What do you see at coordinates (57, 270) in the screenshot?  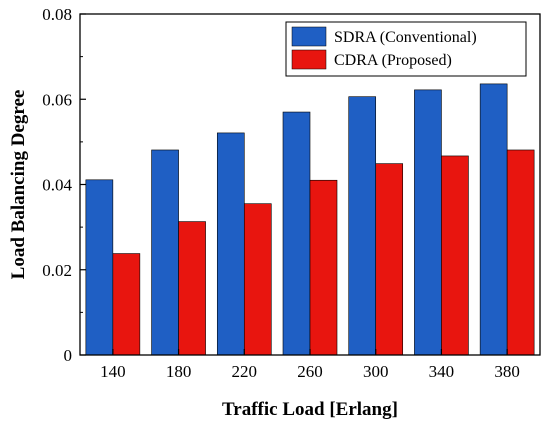 I see `y-tick-label: 0.02` at bounding box center [57, 270].